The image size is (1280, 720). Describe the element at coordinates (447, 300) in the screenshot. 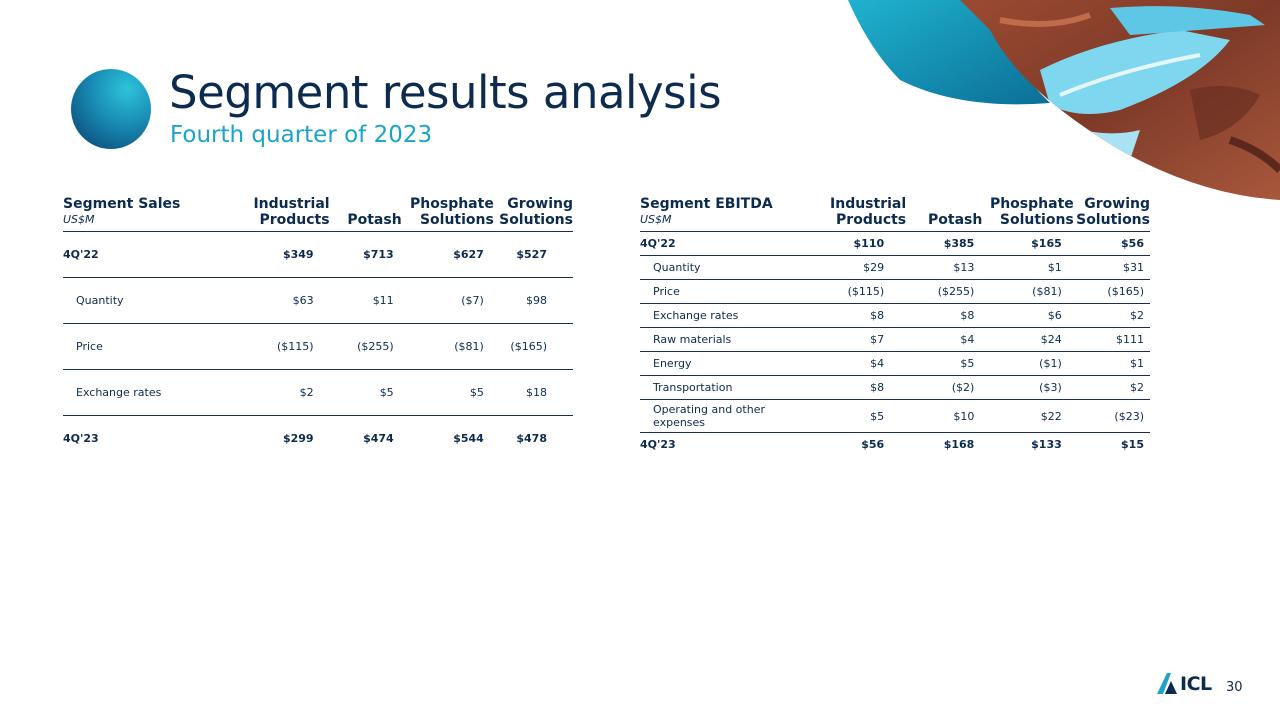

I see `cell-value: ($7)` at that location.